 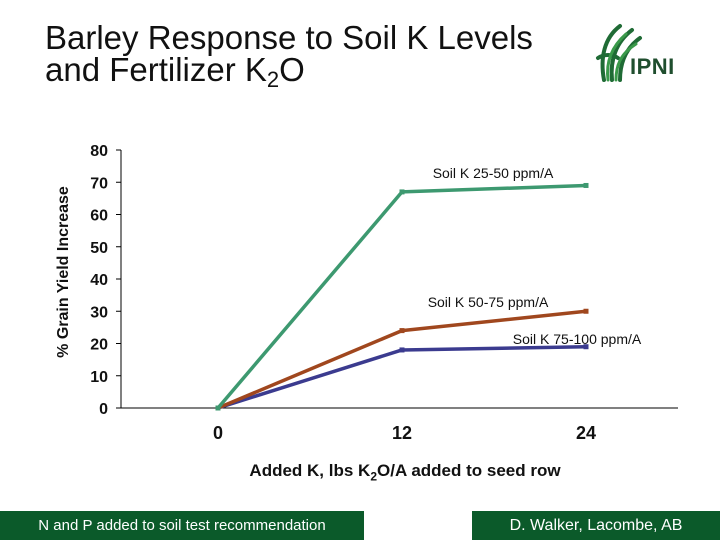 I want to click on title-line-2: and Fertilizer K2O, so click(x=175, y=71).